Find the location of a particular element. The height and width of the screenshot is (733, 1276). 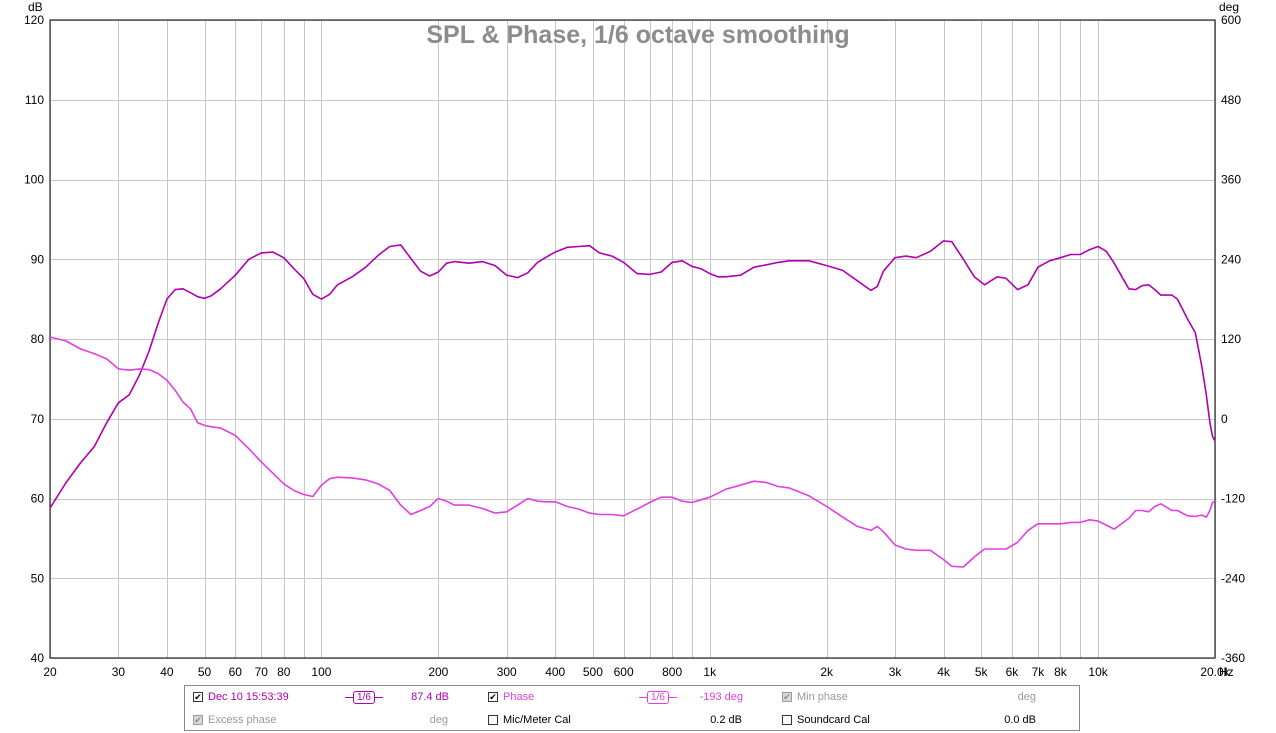

y2-tick-label: -240 is located at coordinates (1233, 578).